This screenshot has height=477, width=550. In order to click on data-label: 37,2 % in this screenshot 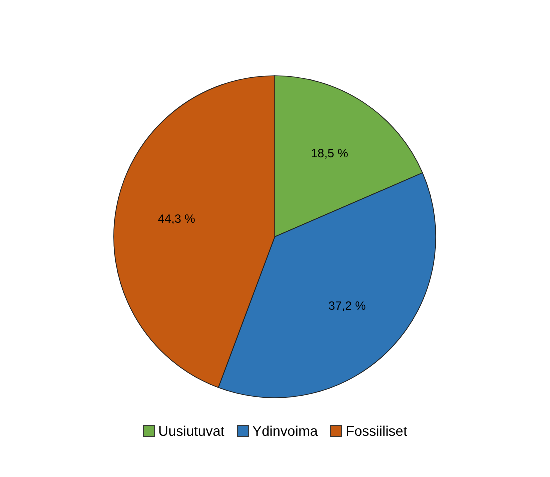, I will do `click(347, 305)`.